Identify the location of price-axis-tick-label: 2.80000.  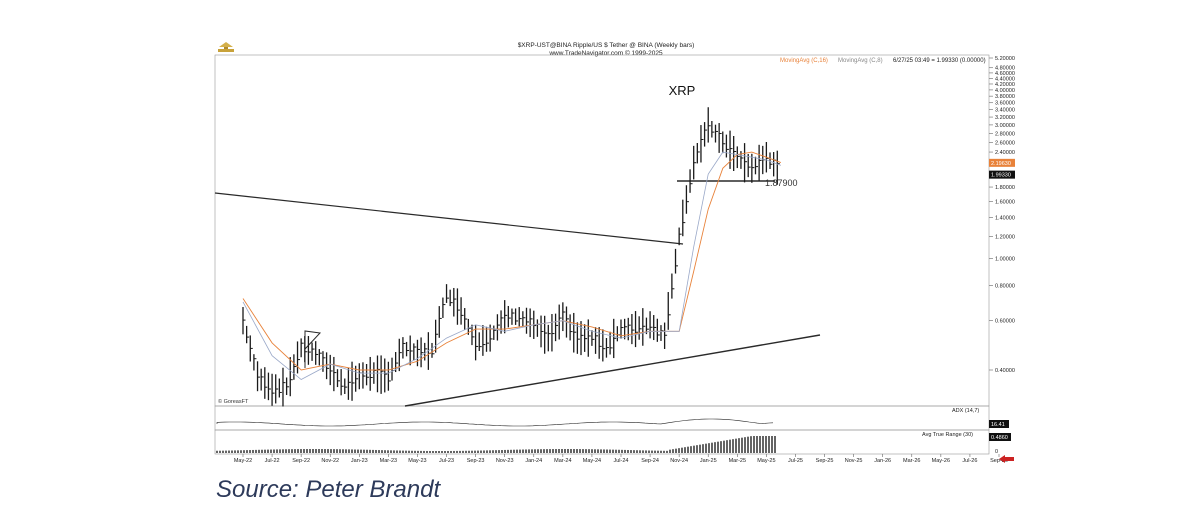
(1005, 134).